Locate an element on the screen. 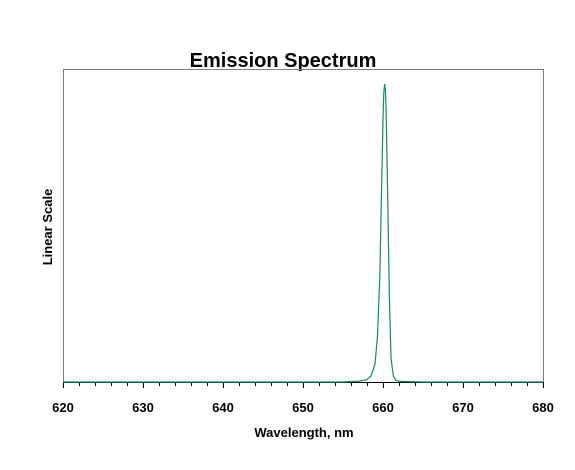 This screenshot has width=575, height=470. x-tick-label: 630 is located at coordinates (143, 407).